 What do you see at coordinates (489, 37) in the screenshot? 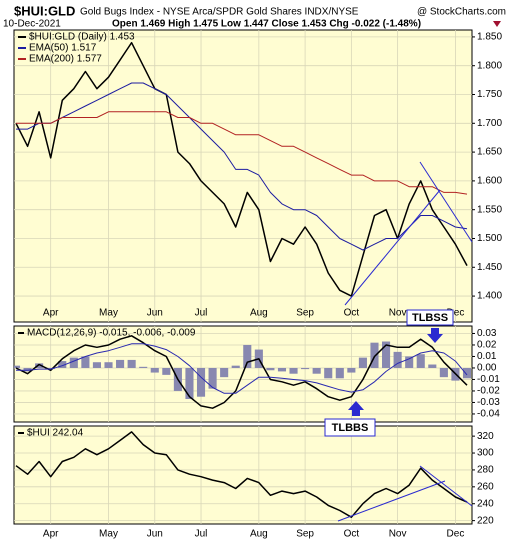
I see `y-tick-label: 1.850` at bounding box center [489, 37].